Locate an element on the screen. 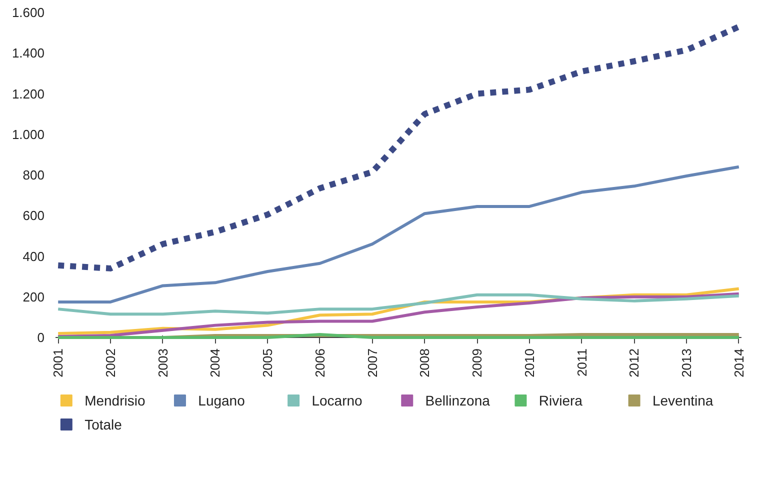 Image resolution: width=763 pixels, height=481 pixels. y-tick-label: 200 is located at coordinates (33, 296).